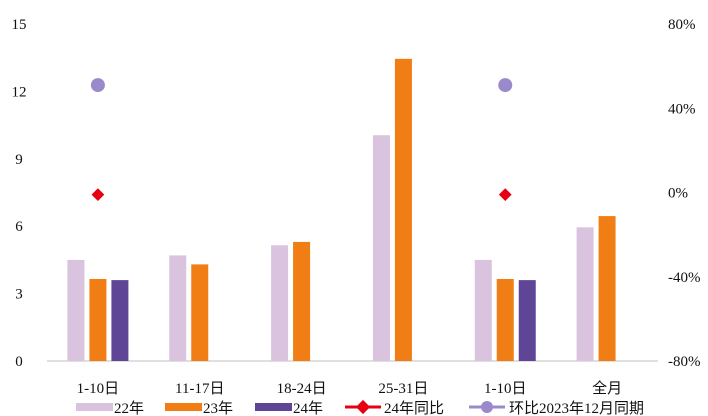  I want to click on legend-label-mom: 环比2023年12月同期, so click(576, 408).